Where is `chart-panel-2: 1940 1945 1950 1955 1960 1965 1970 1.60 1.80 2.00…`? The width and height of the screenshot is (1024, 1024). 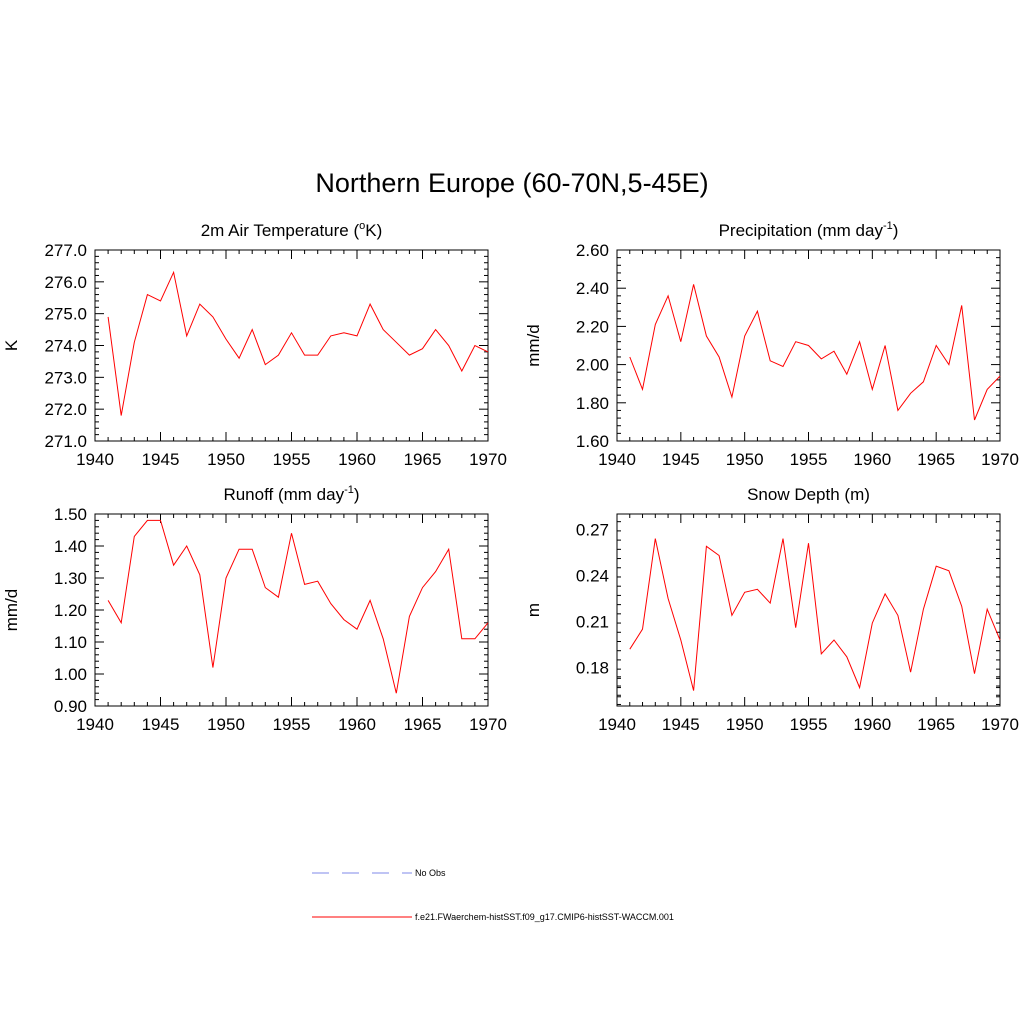
chart-panel-2: 1940 1945 1950 1955 1960 1965 1970 1.60 1.80 2.00… is located at coordinates (771, 344).